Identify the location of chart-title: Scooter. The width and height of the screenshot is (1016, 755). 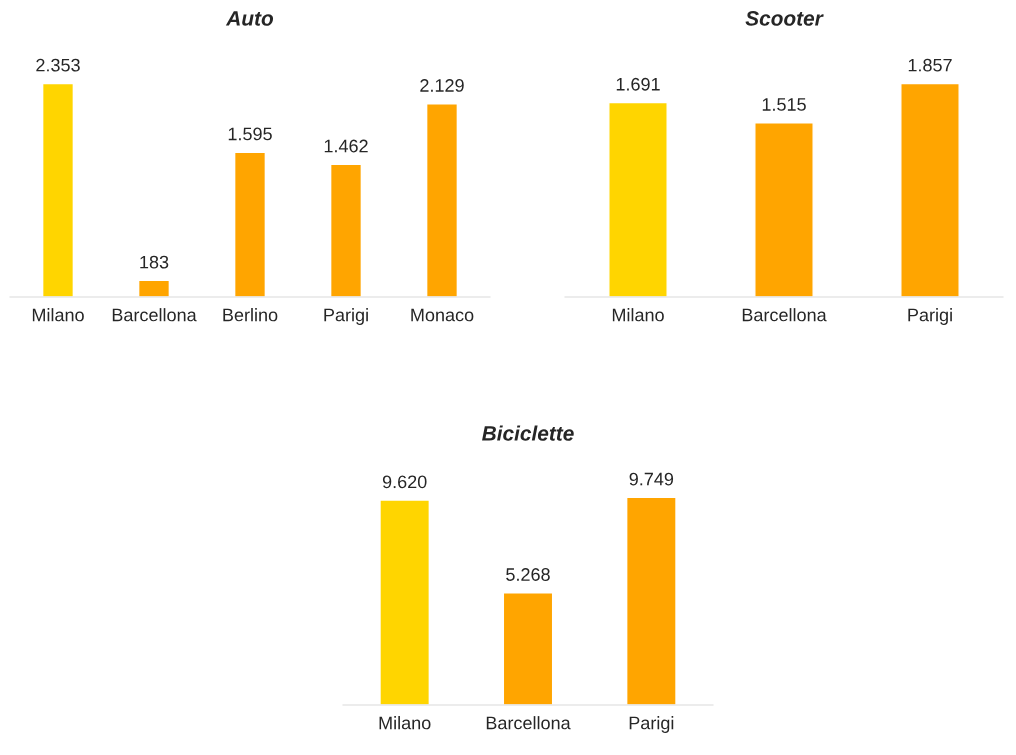
(784, 18).